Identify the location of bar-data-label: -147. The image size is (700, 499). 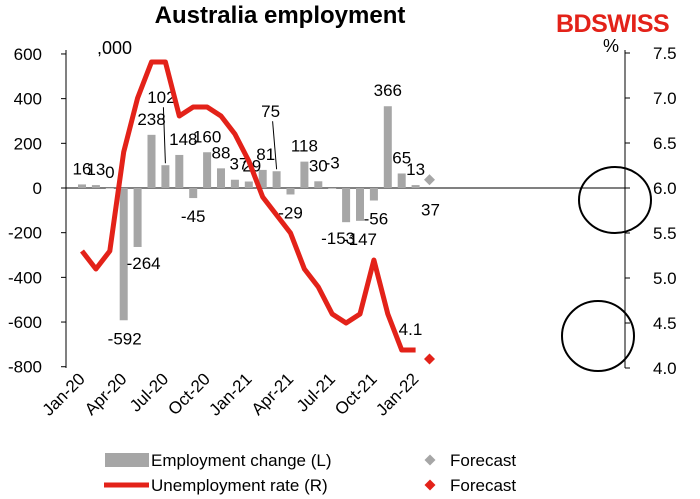
(360, 239).